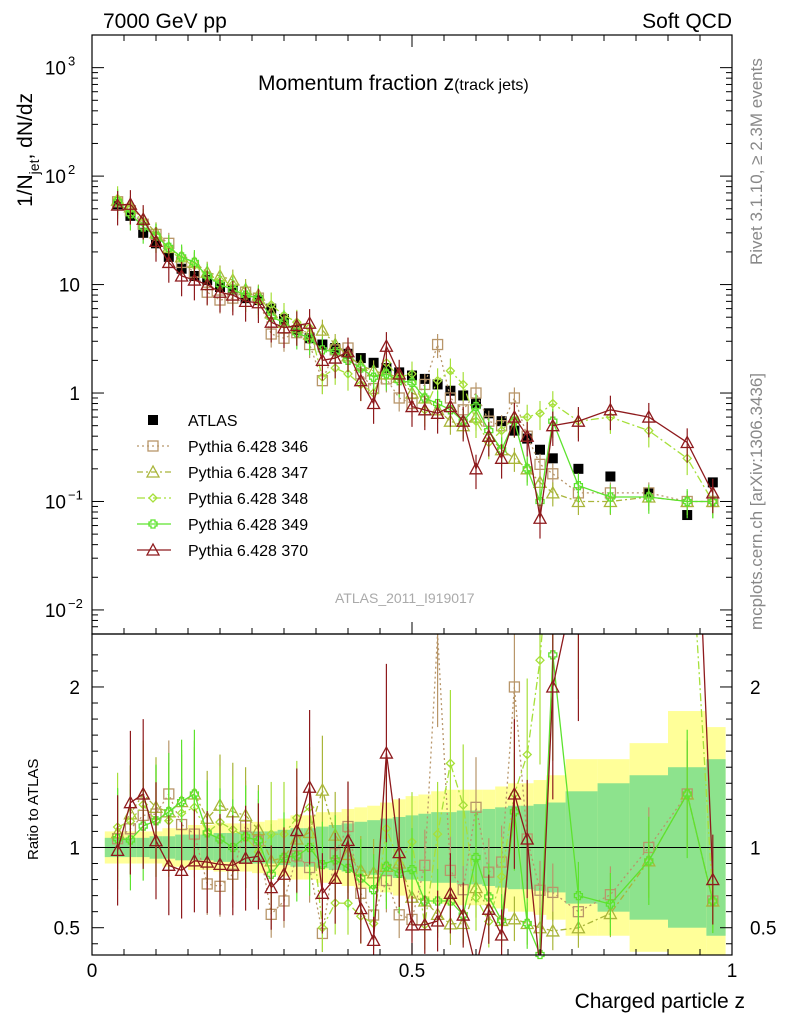  What do you see at coordinates (248, 447) in the screenshot?
I see `legend-label: Pythia 6.428 346` at bounding box center [248, 447].